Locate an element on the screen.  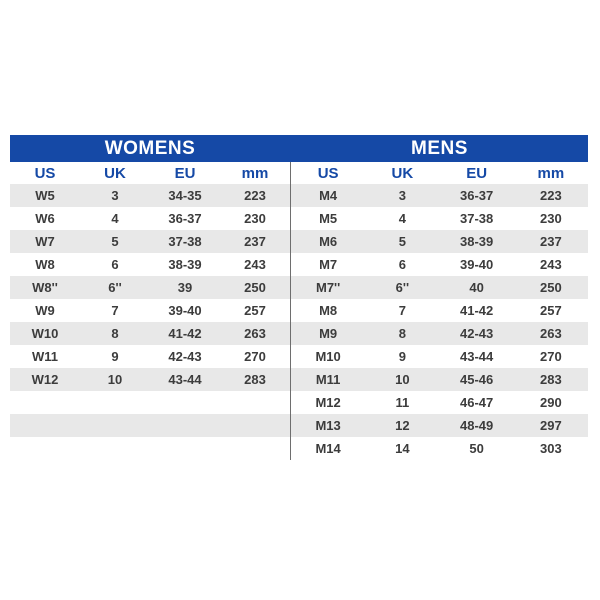
size-cell: 38-39 is located at coordinates (477, 241).